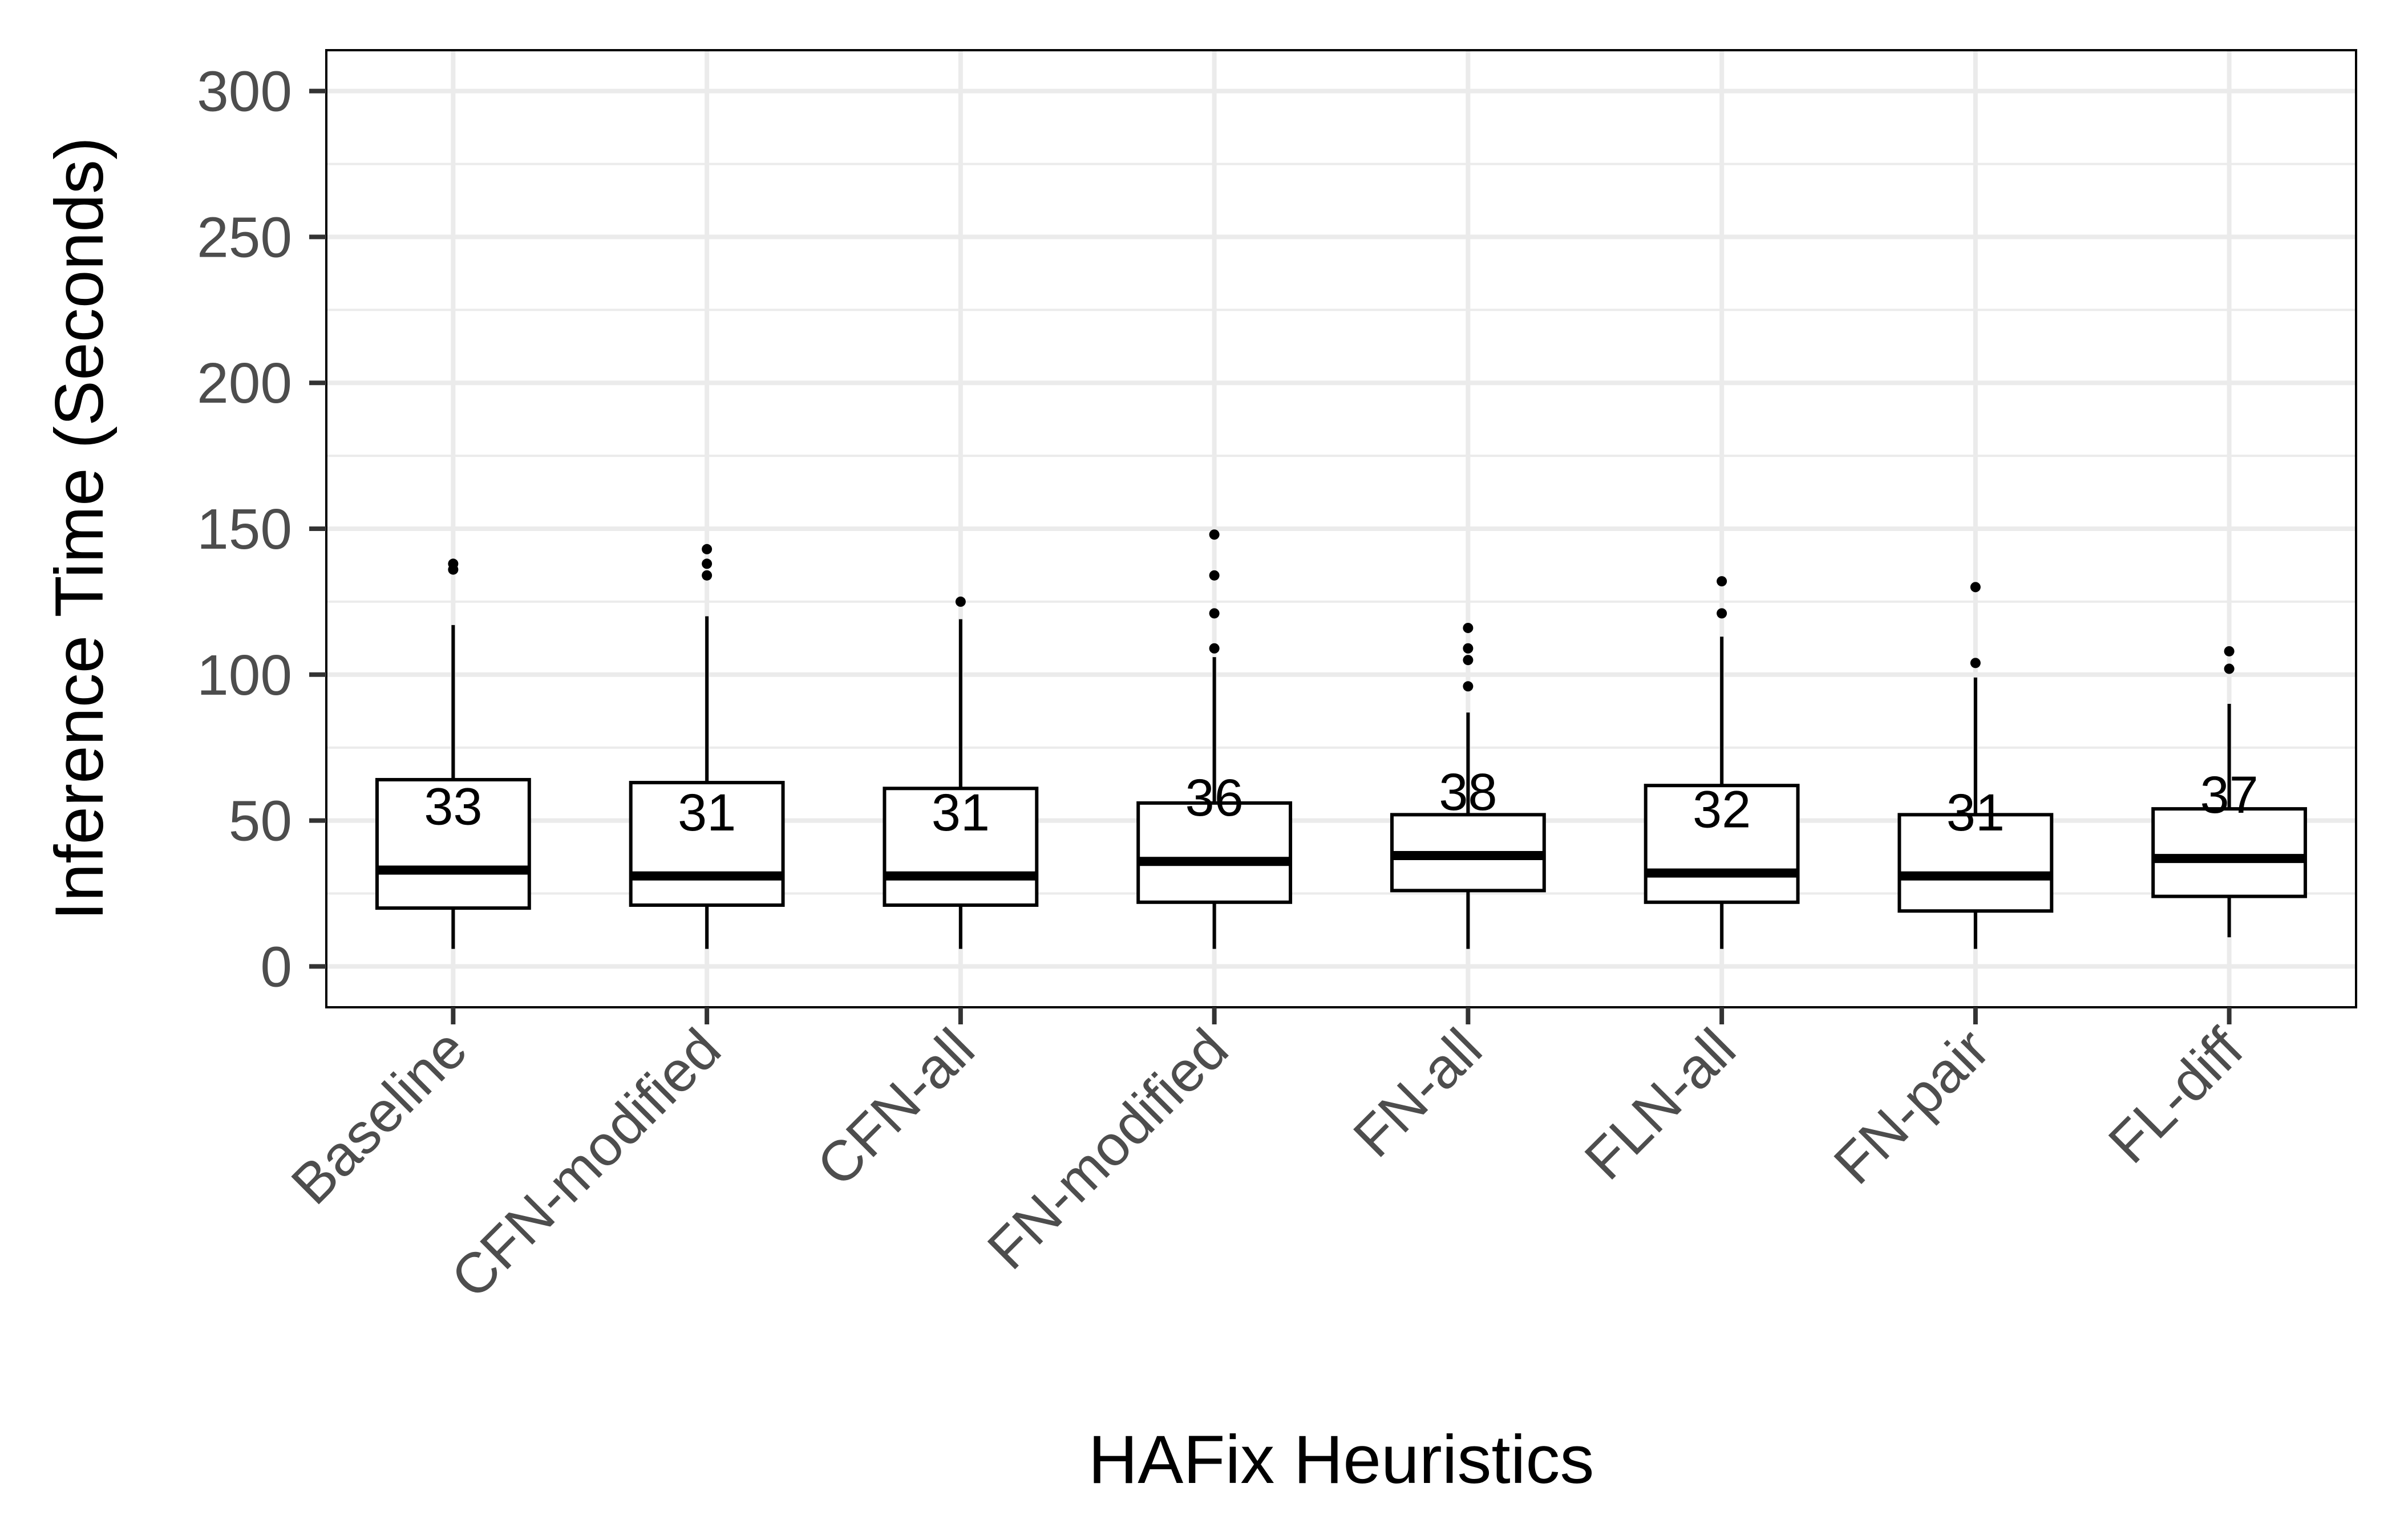  What do you see at coordinates (453, 807) in the screenshot?
I see `median-value-label: 33` at bounding box center [453, 807].